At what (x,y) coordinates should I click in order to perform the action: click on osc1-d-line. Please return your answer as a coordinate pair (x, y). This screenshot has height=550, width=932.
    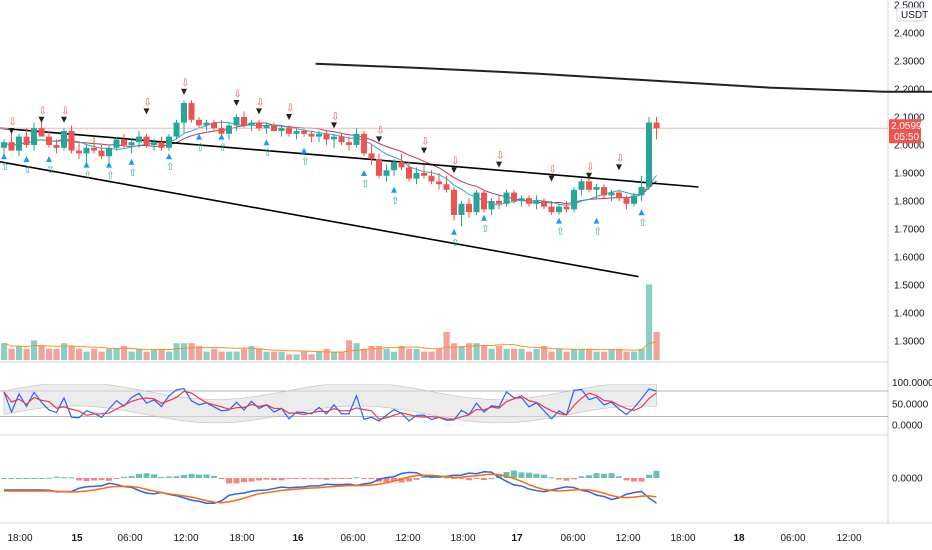
    Looking at the image, I should click on (330, 405).